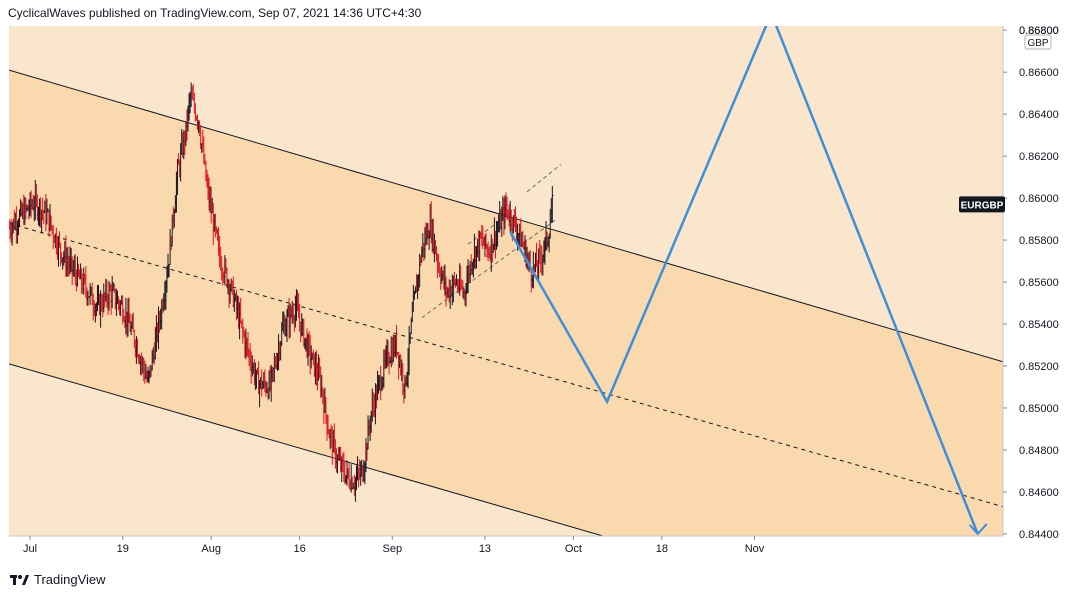 The image size is (1079, 598). Describe the element at coordinates (1039, 115) in the screenshot. I see `y-tick-label: 0.86400` at that location.